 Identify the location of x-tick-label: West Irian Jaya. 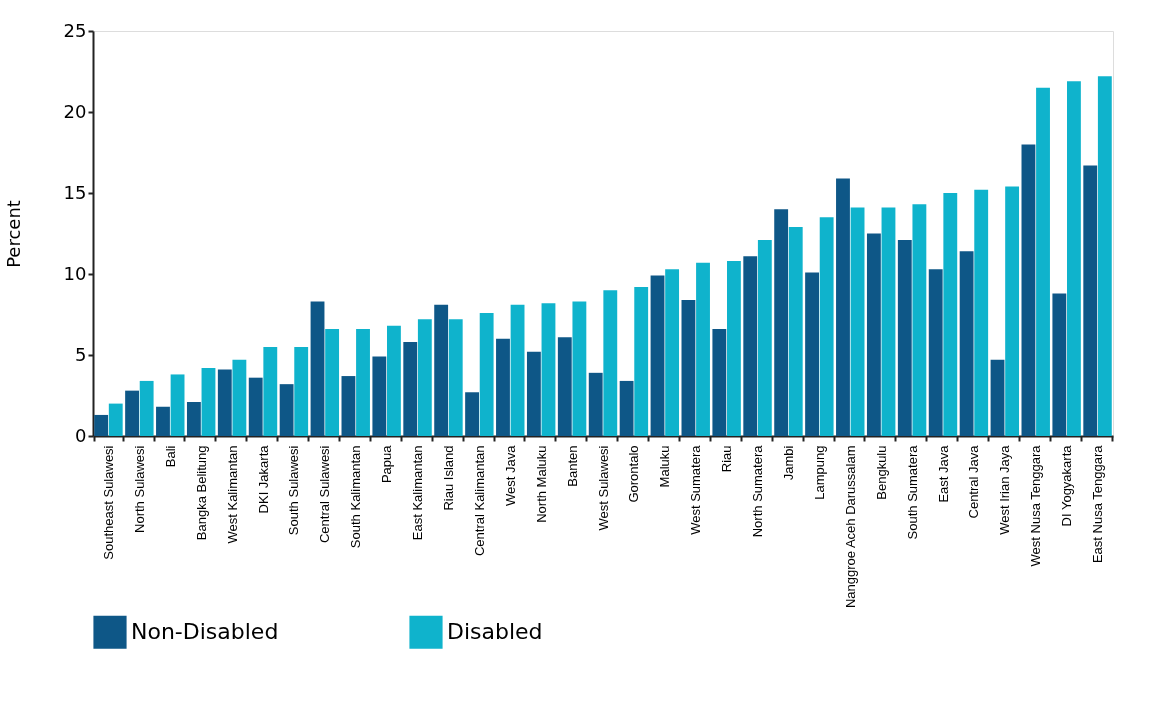
(1005, 489).